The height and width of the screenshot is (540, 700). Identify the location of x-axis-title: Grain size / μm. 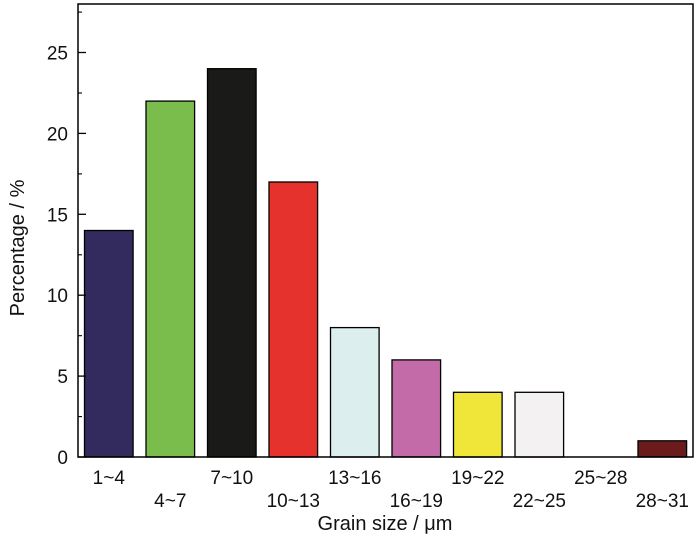
(385, 524).